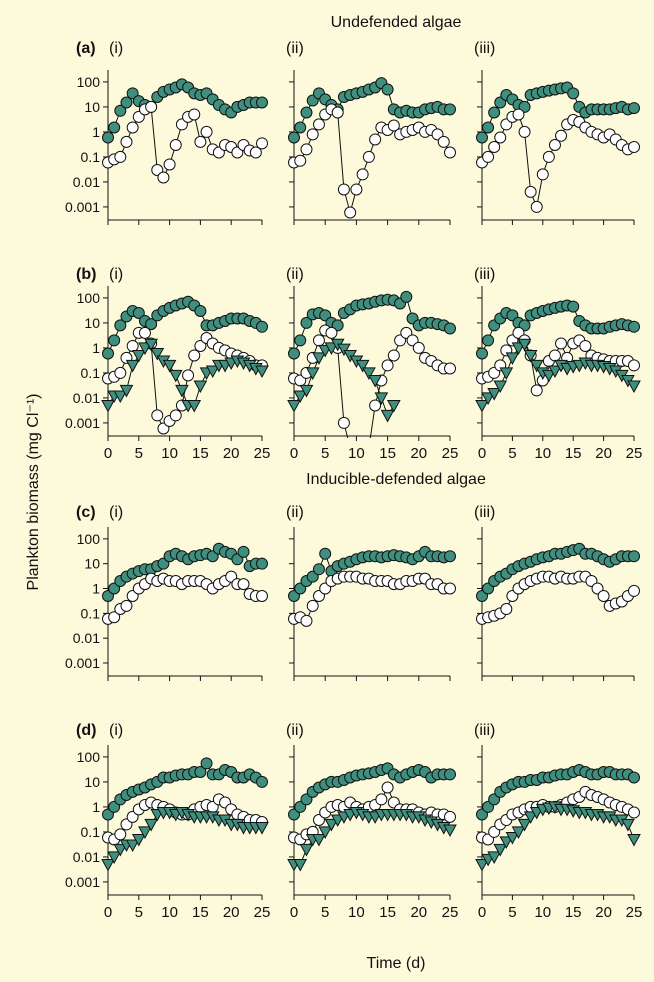 The width and height of the screenshot is (654, 982). I want to click on panel, so click(372, 147).